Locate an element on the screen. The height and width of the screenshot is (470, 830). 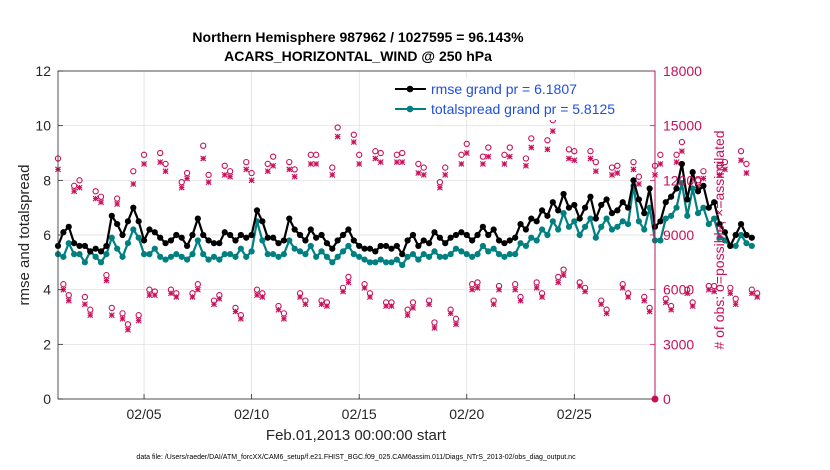
legend-rmse-label: rmse grand pr = 6.1807 is located at coordinates (504, 89).